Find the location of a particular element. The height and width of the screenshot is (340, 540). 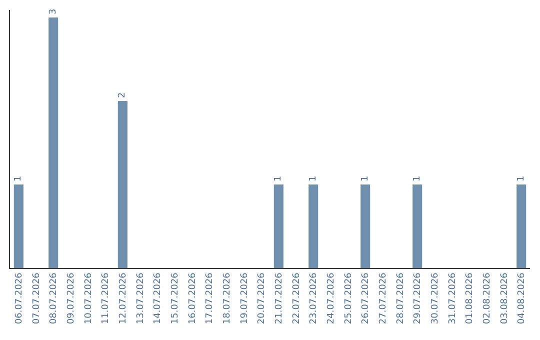

x-tick-label: 14.07.2026 is located at coordinates (158, 298).